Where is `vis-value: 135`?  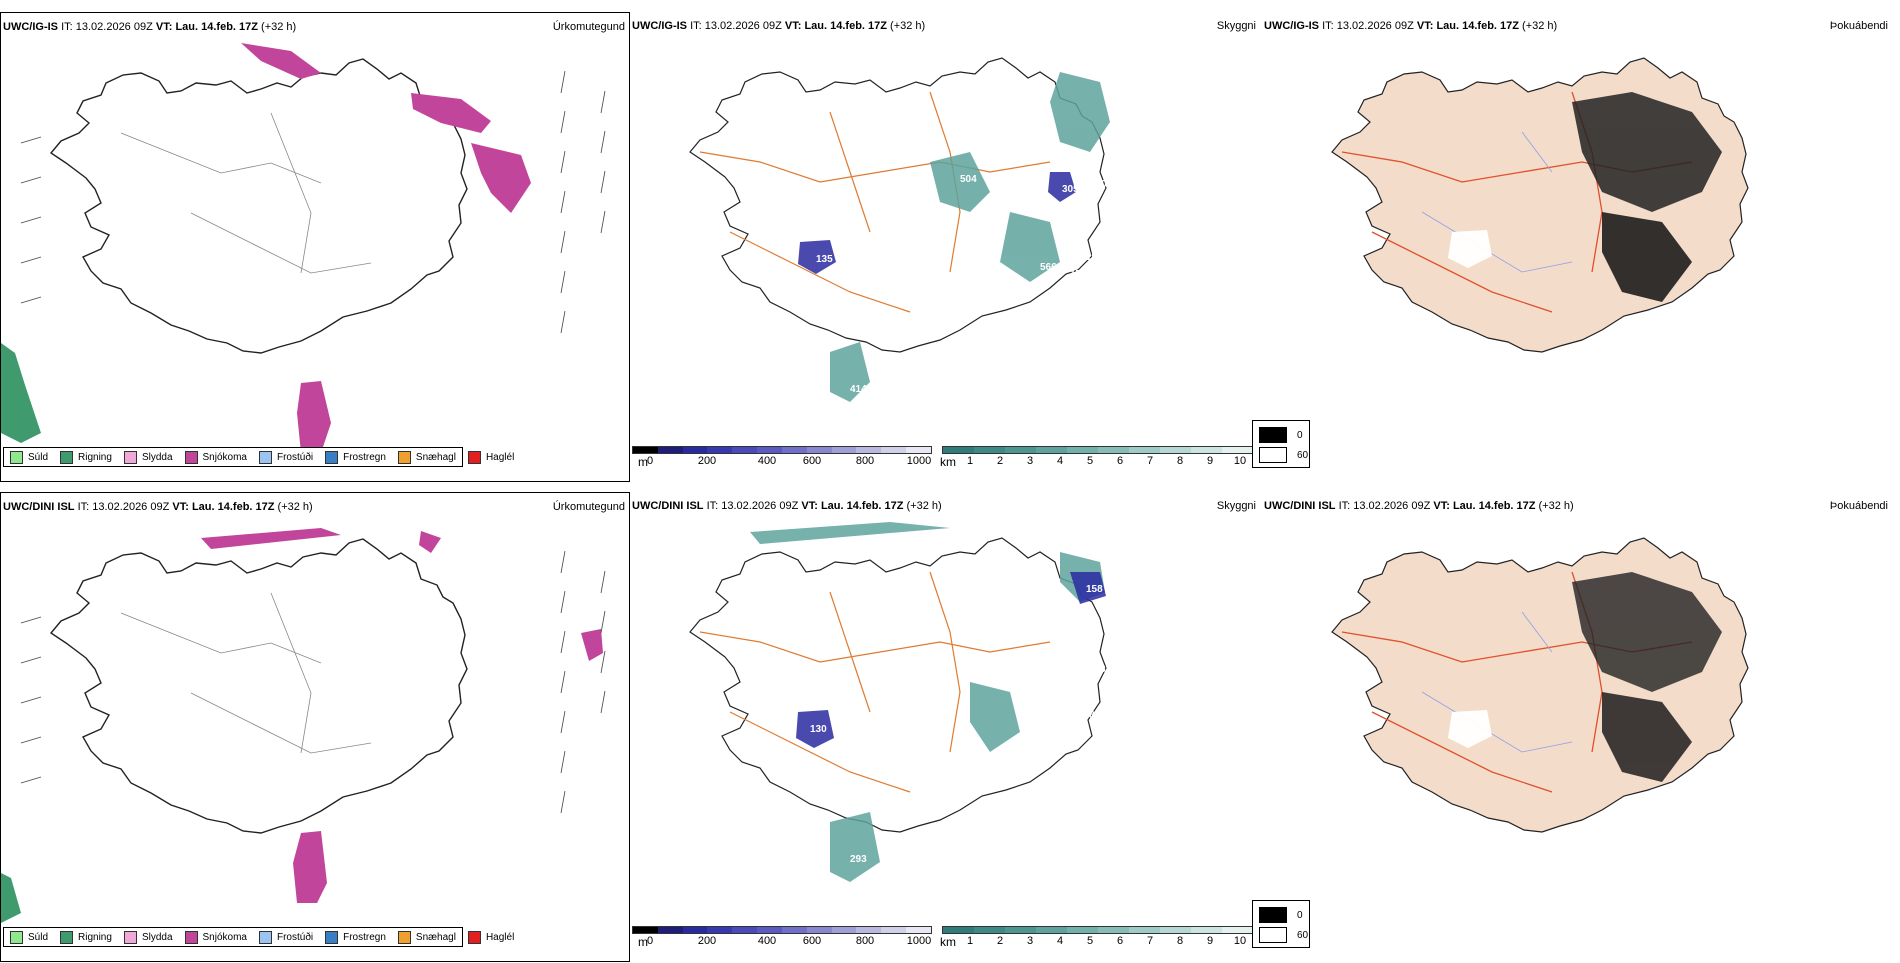
vis-value: 135 is located at coordinates (824, 259).